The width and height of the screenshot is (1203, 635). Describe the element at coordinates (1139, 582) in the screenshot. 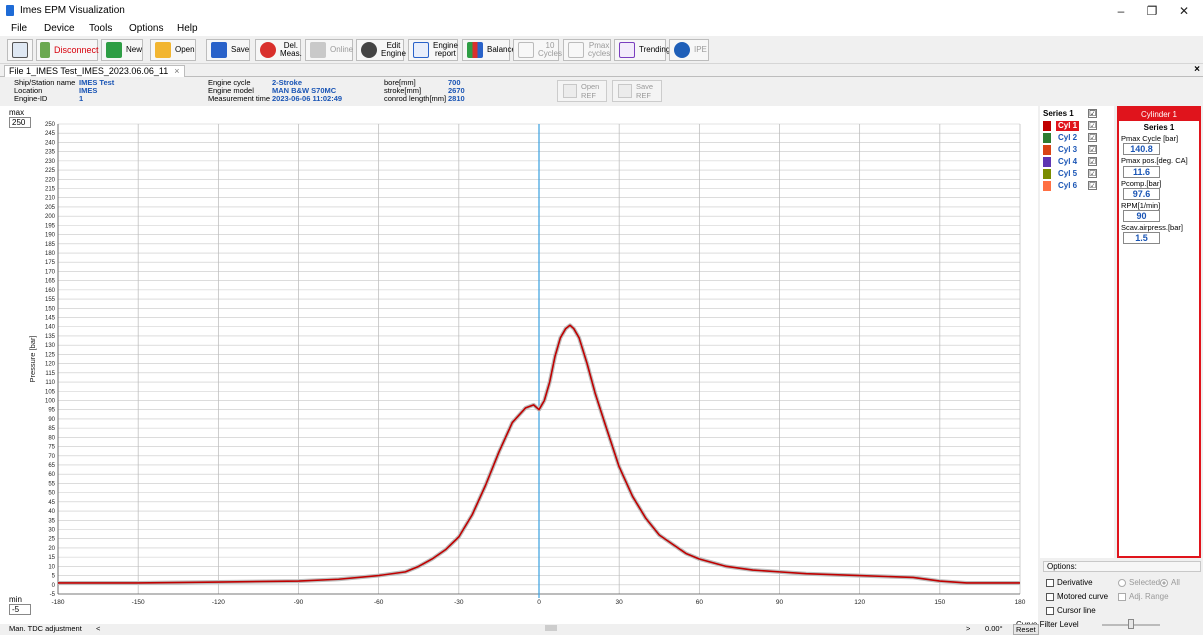

I see `selected-option: Selected` at that location.